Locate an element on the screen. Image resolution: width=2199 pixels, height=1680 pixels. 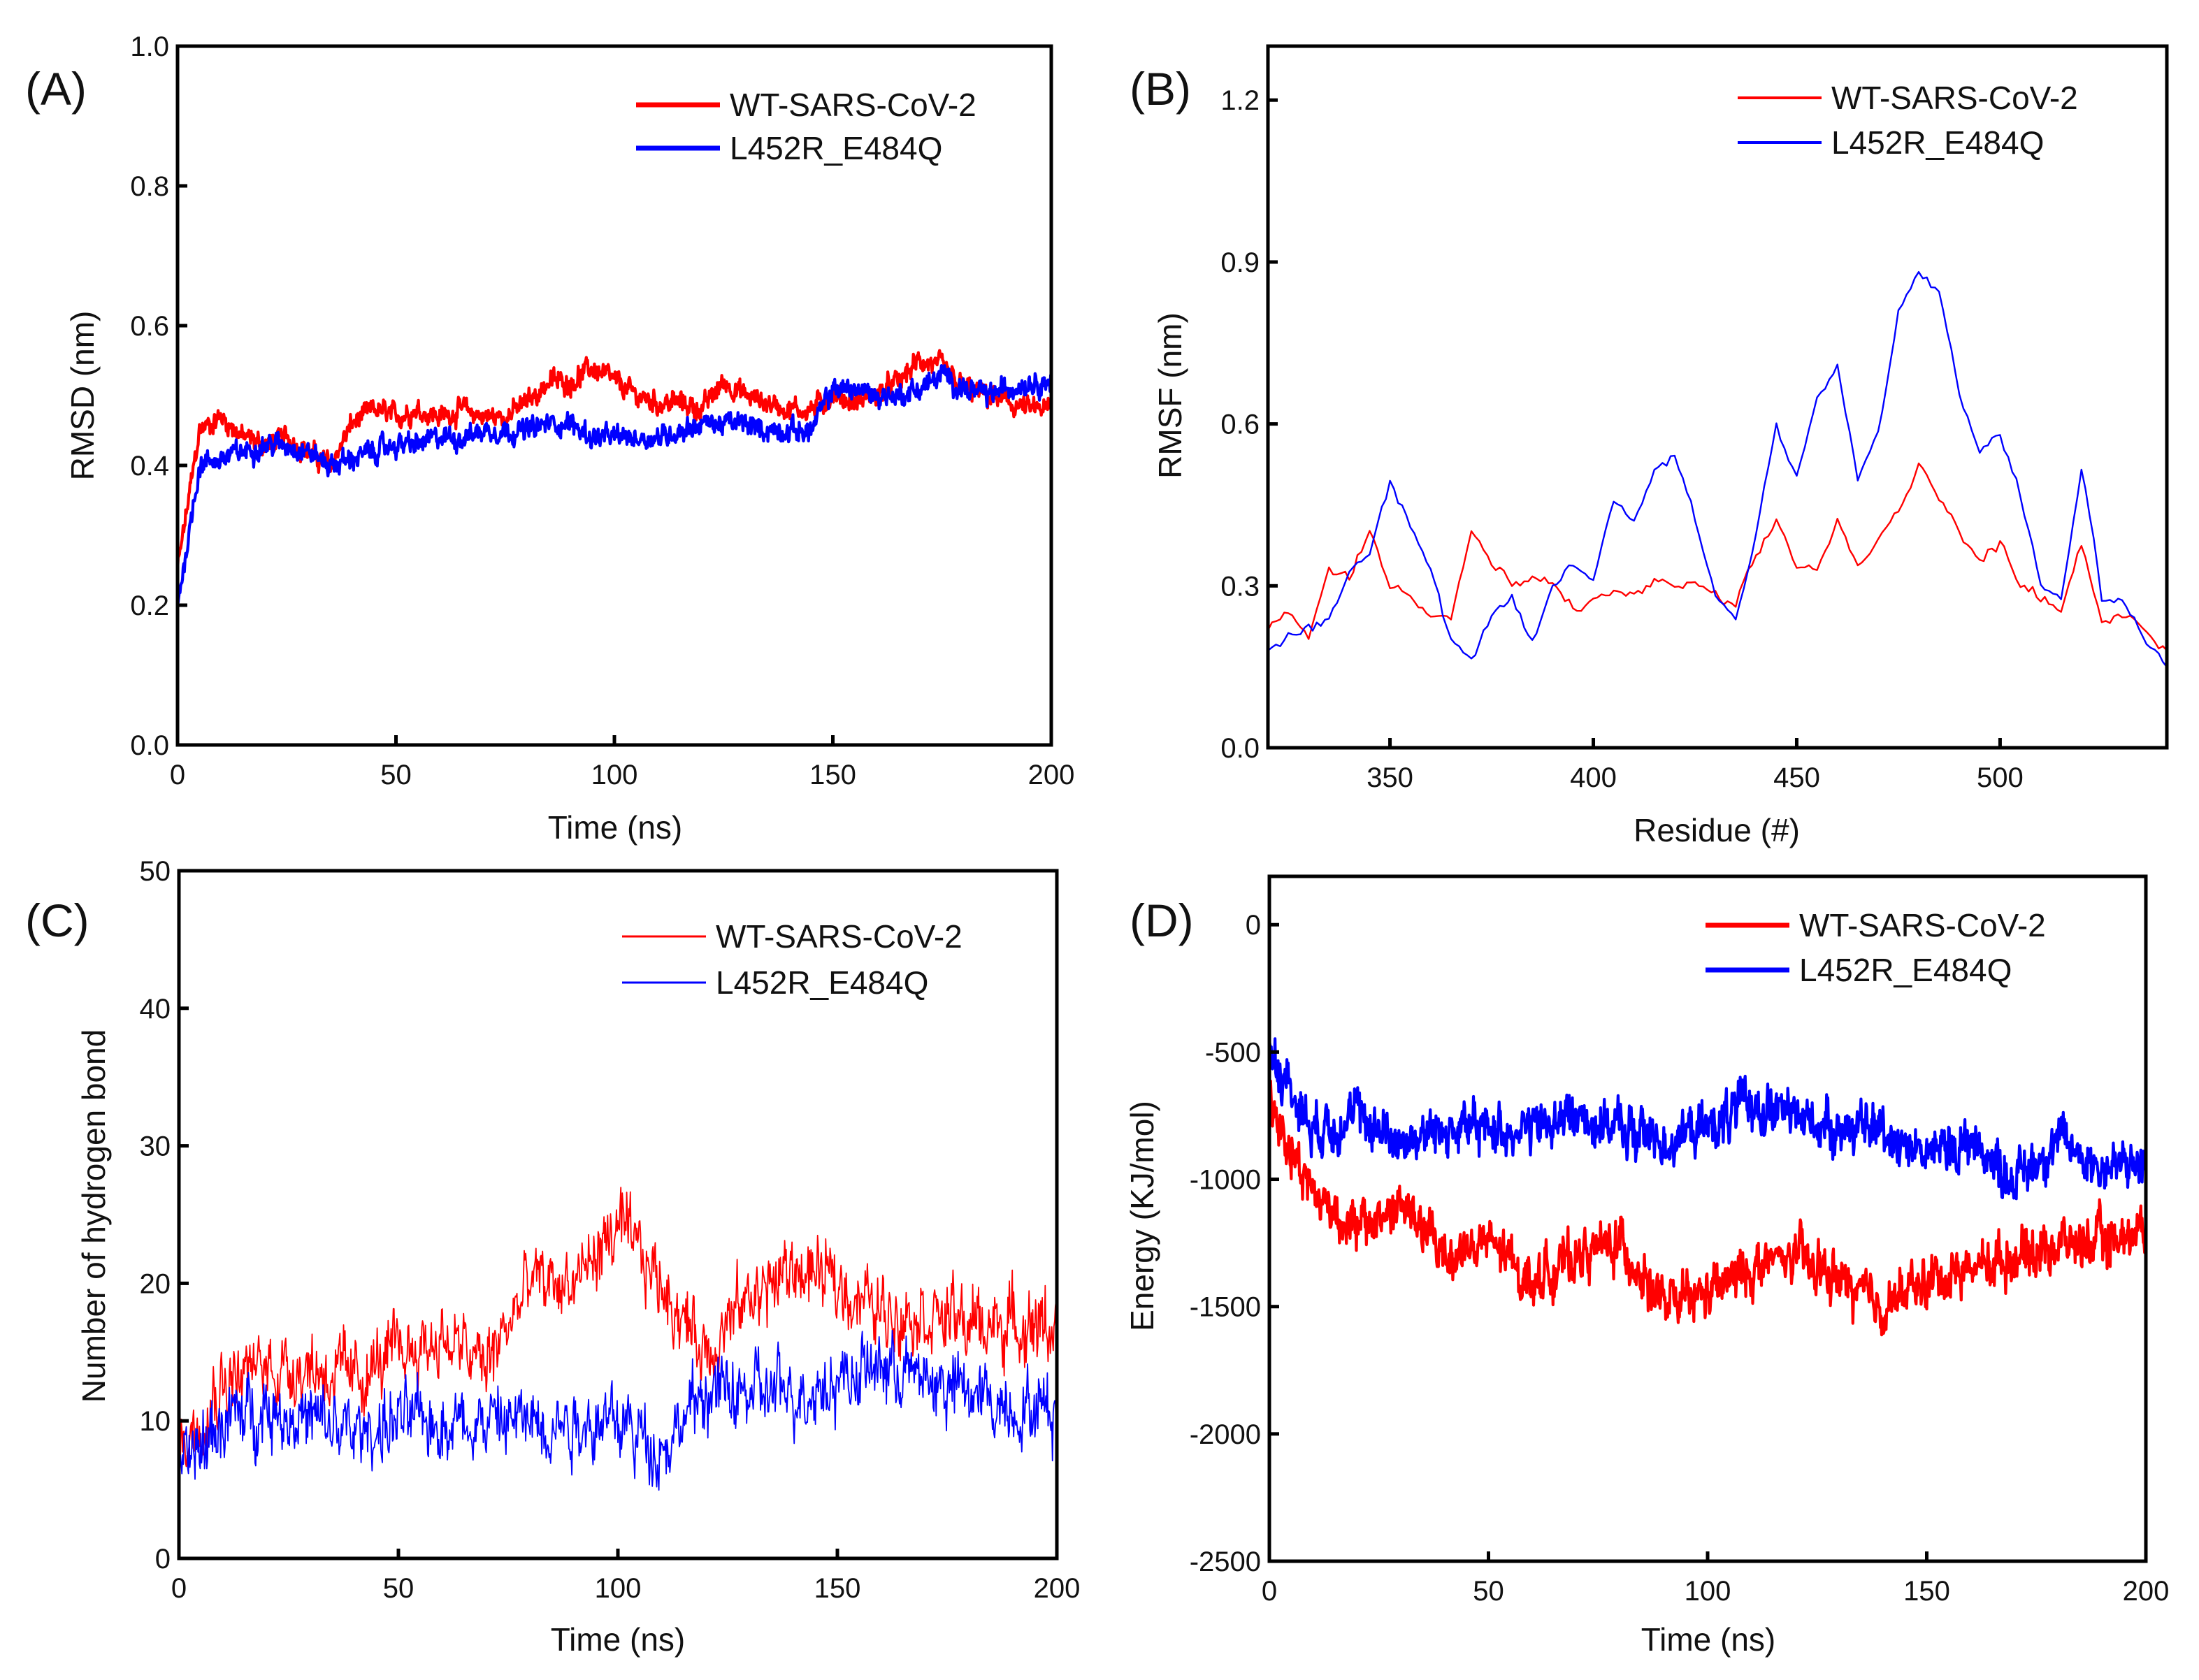
y-tick-label: 0.3 is located at coordinates (1240, 587).